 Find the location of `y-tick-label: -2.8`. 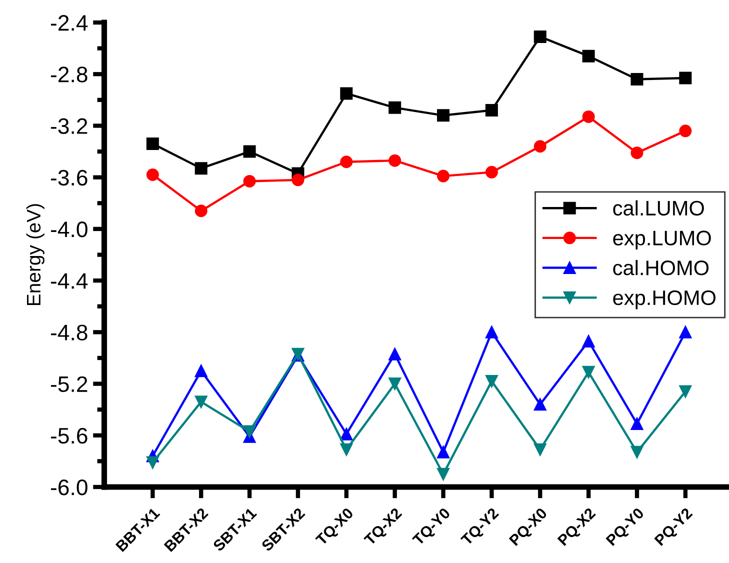

y-tick-label: -2.8 is located at coordinates (69, 74).